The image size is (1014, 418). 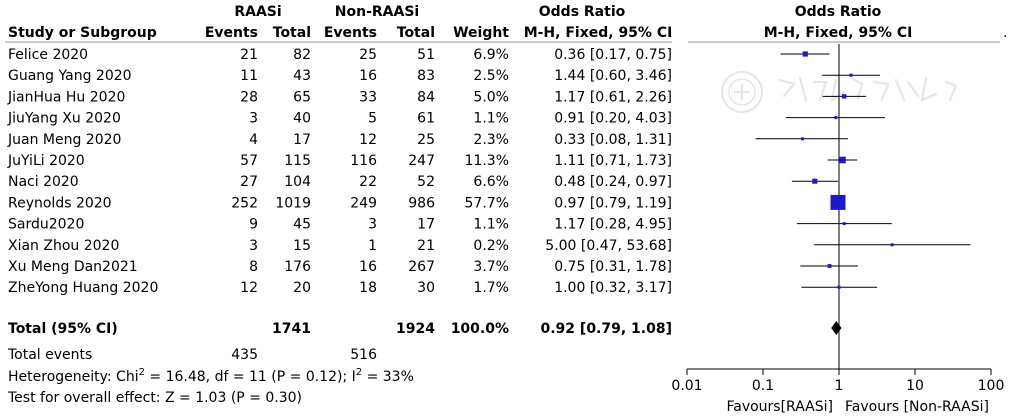 I want to click on raasi-total: 15, so click(x=302, y=246).